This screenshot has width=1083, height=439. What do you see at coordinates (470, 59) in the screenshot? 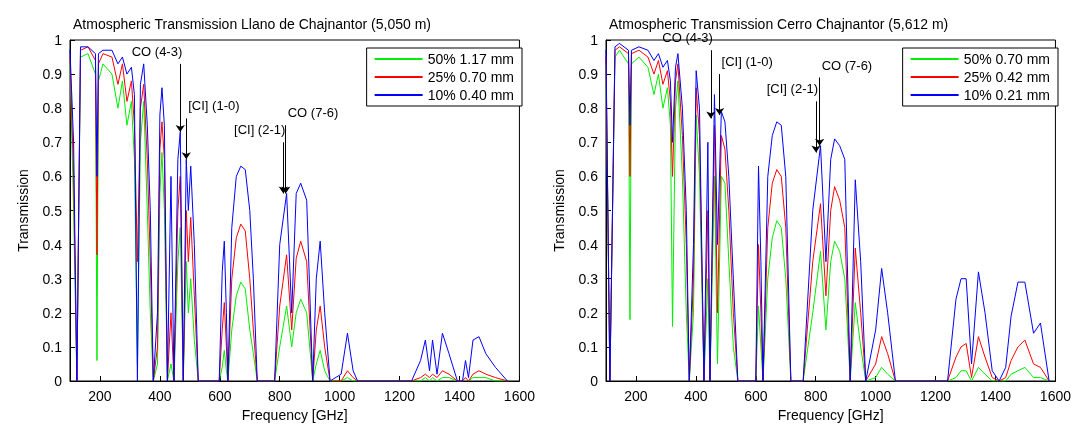
I see `legend-label: 50% 1.17 mm` at bounding box center [470, 59].